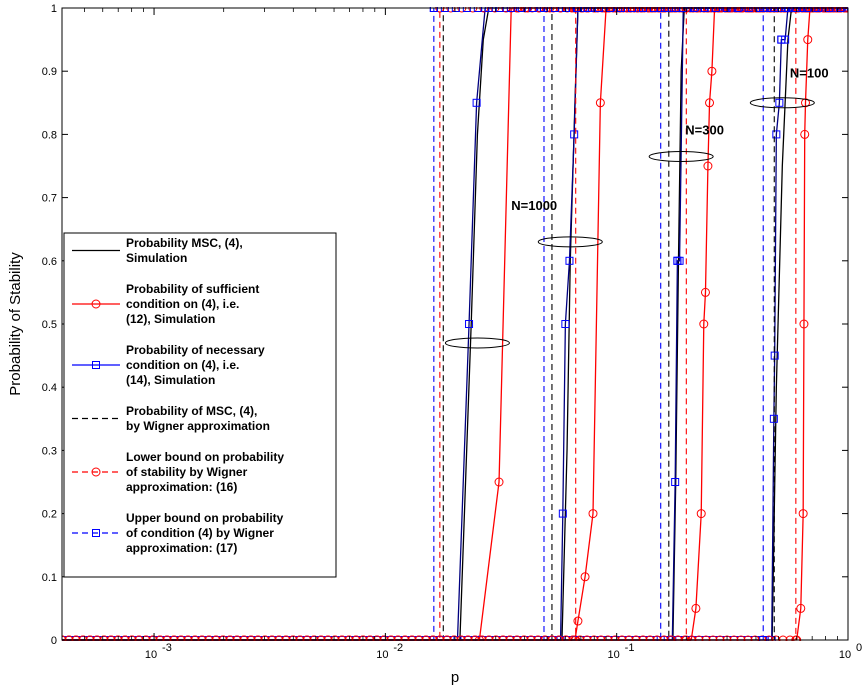 Image resolution: width=862 pixels, height=688 pixels. I want to click on legend-text: Probability of MSC, (4),, so click(191, 411).